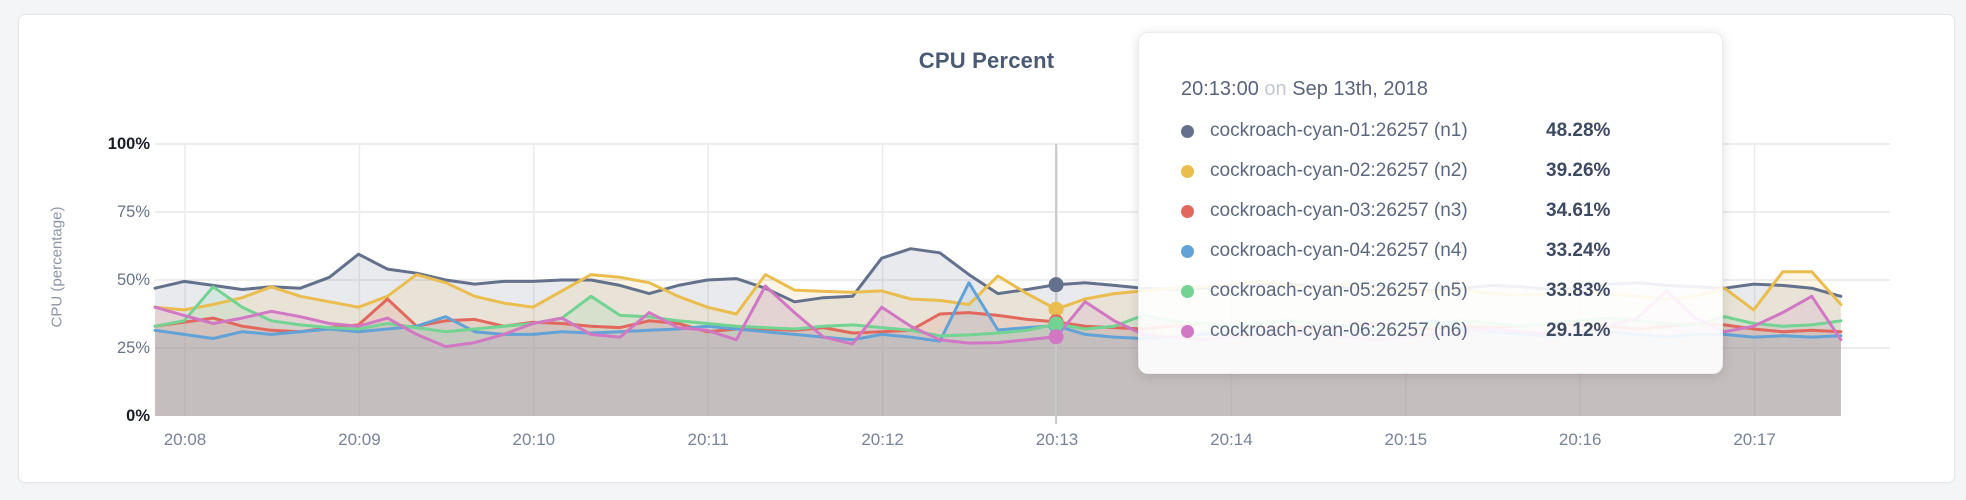 This screenshot has height=500, width=1966. What do you see at coordinates (133, 212) in the screenshot?
I see `y-tick-label: 75%` at bounding box center [133, 212].